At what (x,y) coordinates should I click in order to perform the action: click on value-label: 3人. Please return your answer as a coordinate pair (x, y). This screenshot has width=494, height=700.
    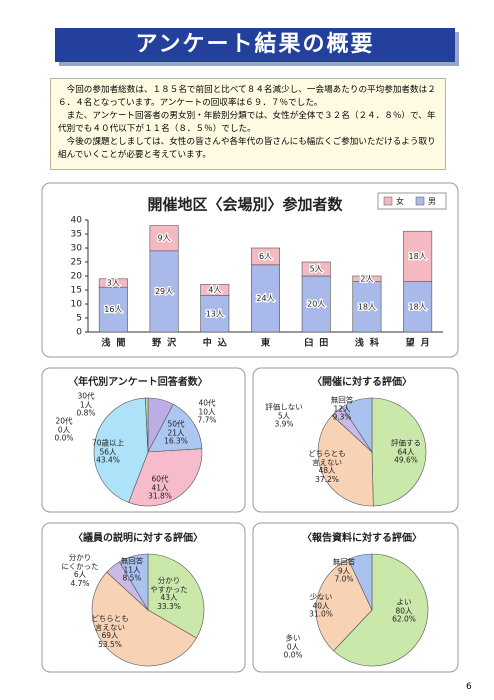
    Looking at the image, I should click on (113, 283).